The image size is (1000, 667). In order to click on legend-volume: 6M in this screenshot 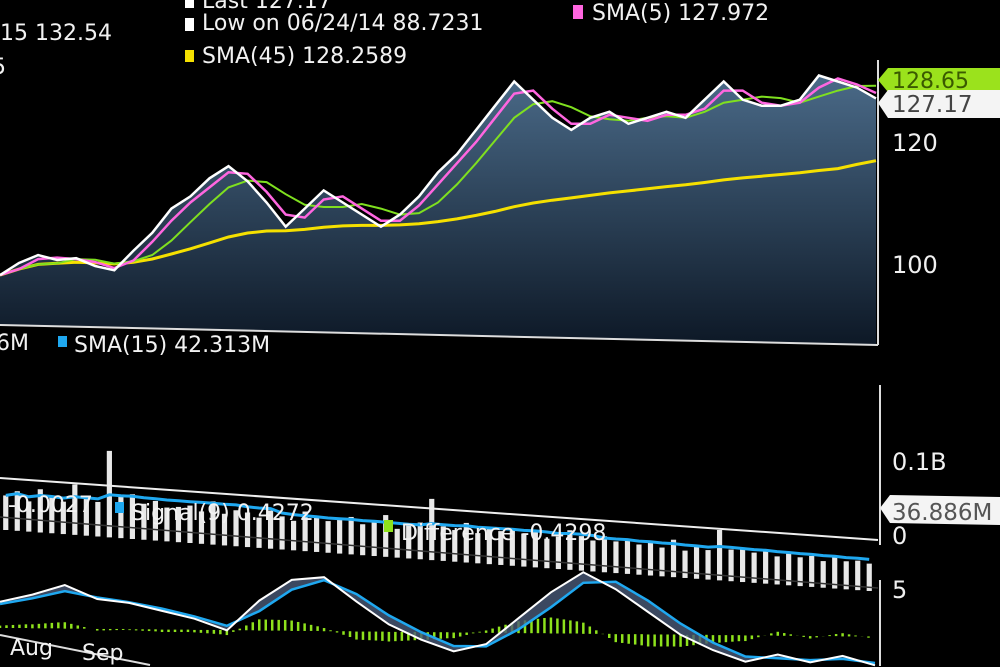, I will do `click(14, 343)`.